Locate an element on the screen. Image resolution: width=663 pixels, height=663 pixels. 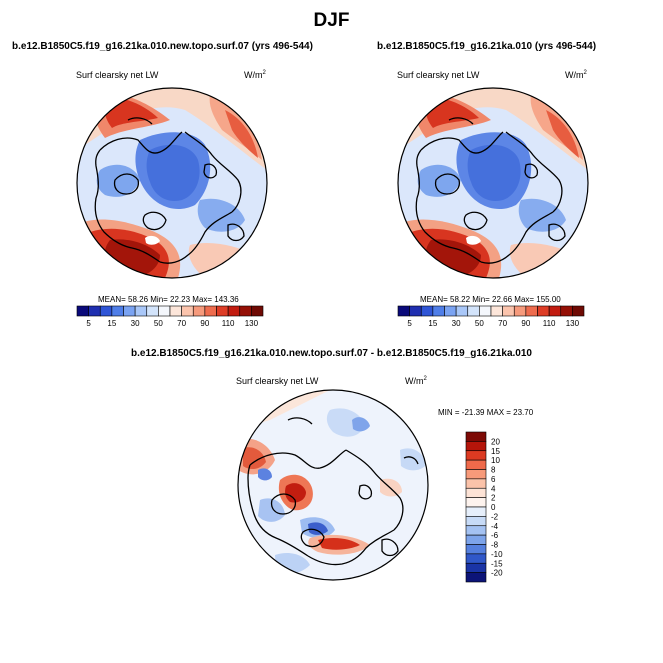
colorbar-2-tick-label: 70 is located at coordinates (502, 323).